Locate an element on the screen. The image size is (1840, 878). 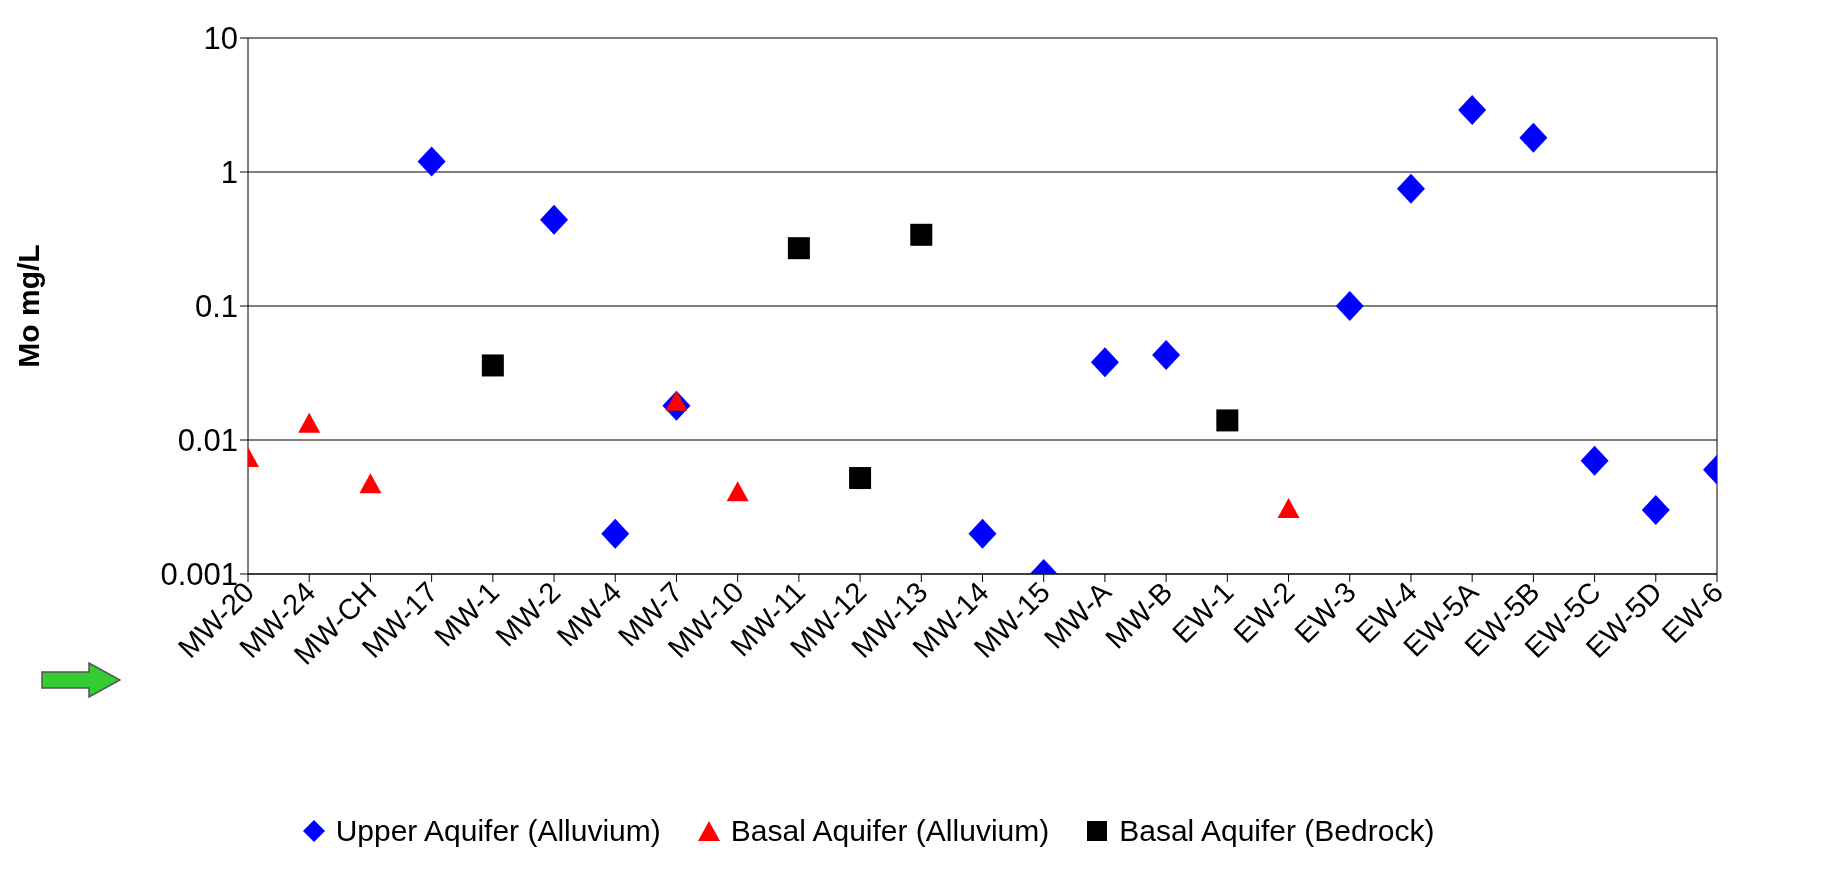
legend-label: Basal Aquifer (Alluvium) is located at coordinates (889, 831).